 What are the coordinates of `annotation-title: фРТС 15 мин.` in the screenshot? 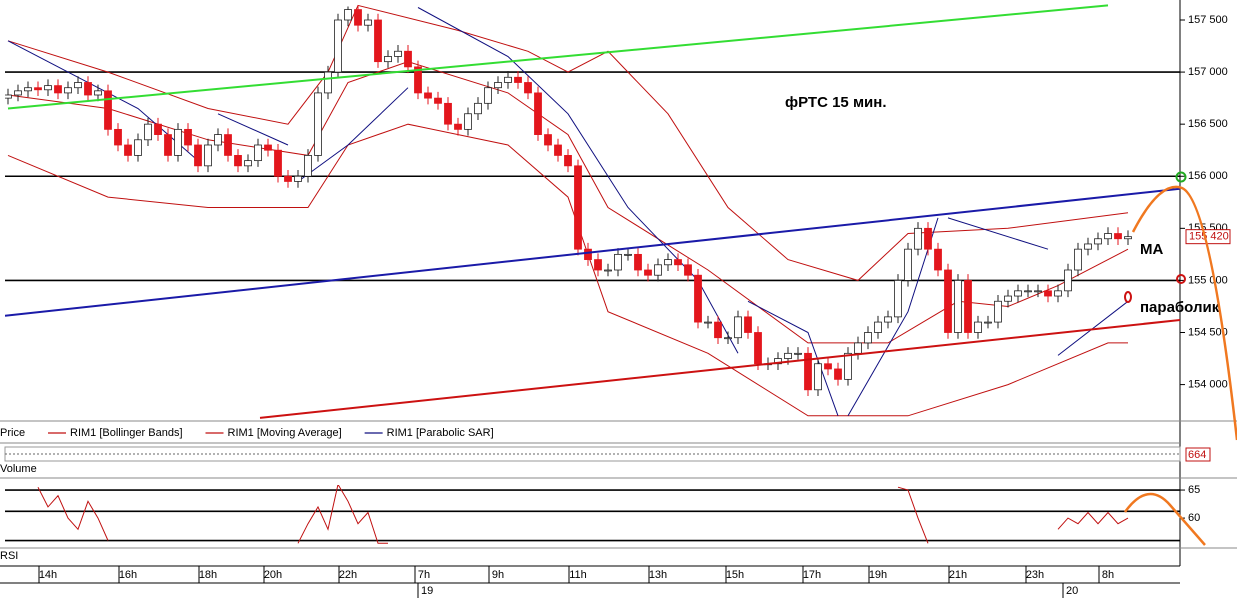 It's located at (836, 102).